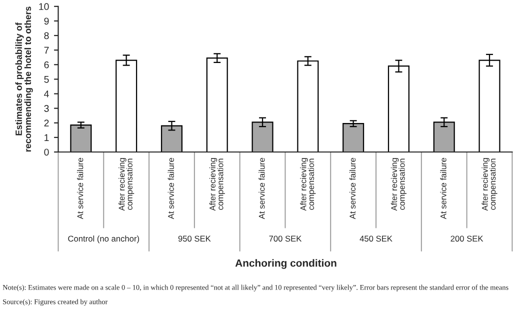 Image resolution: width=520 pixels, height=320 pixels. What do you see at coordinates (46, 137) in the screenshot?
I see `y-tick-label: 1` at bounding box center [46, 137].